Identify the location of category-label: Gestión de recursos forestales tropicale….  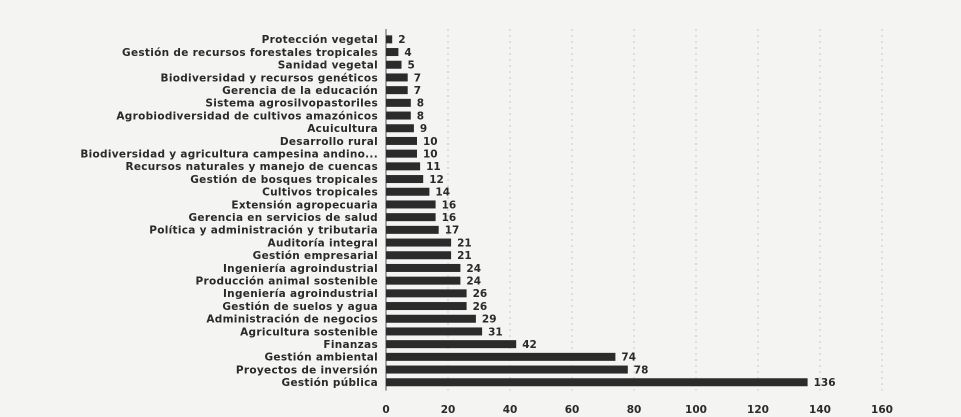
(250, 53).